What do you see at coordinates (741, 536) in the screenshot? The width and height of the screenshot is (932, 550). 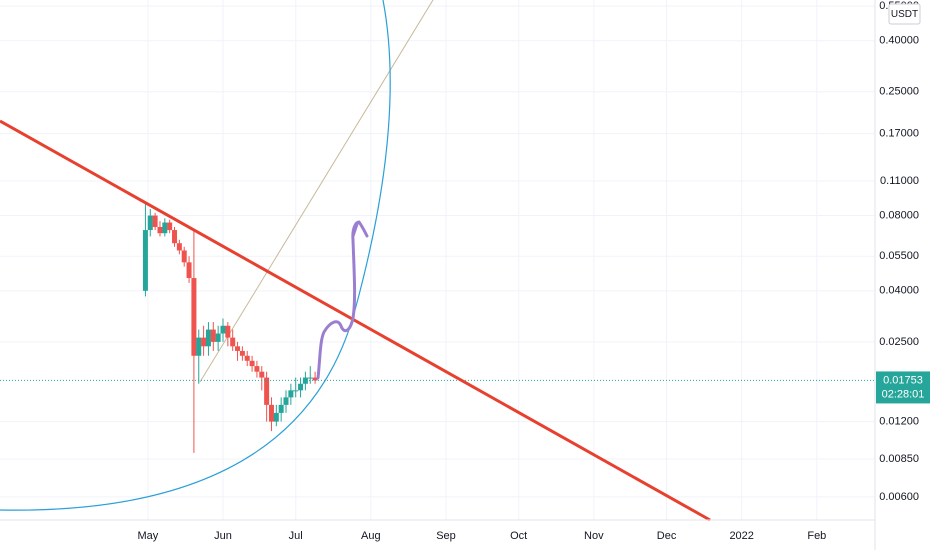 I see `x-tick-label: 2022` at bounding box center [741, 536].